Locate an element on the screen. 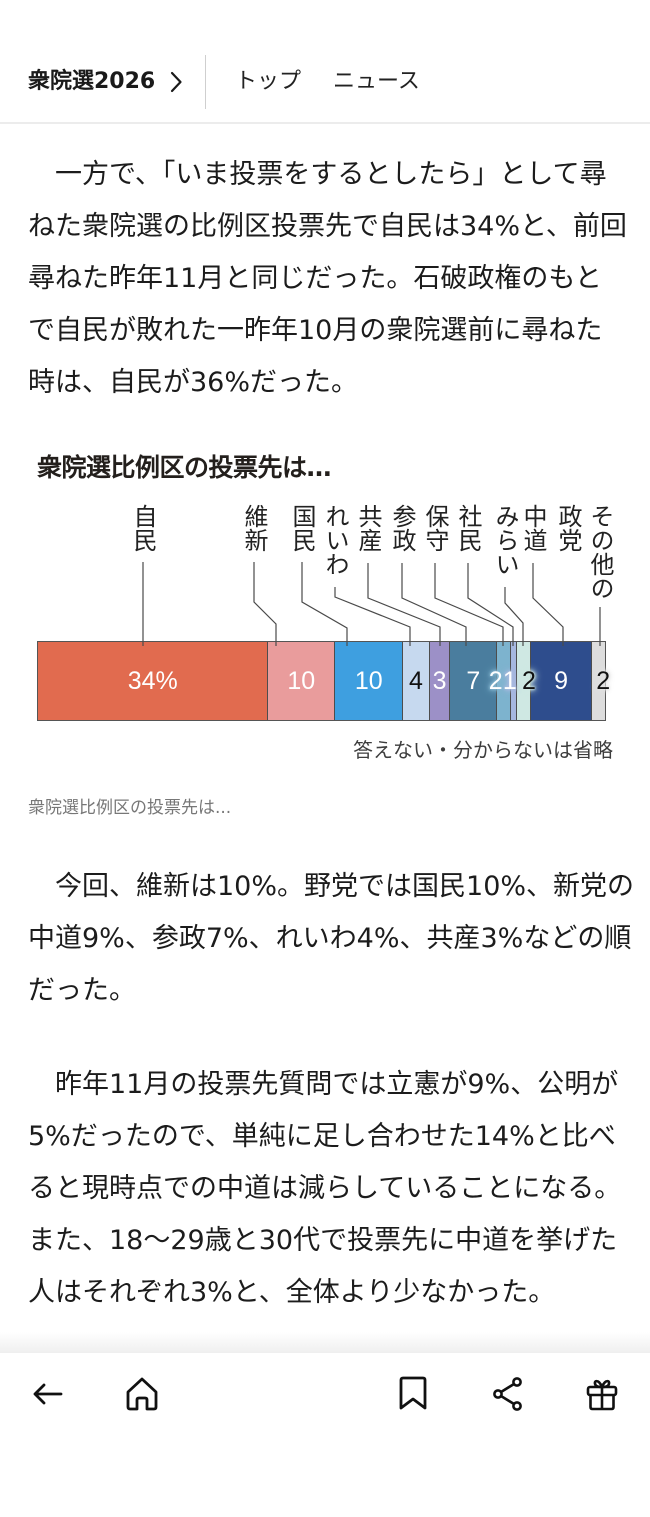  party-label-dpfp: 国民 is located at coordinates (302, 528).